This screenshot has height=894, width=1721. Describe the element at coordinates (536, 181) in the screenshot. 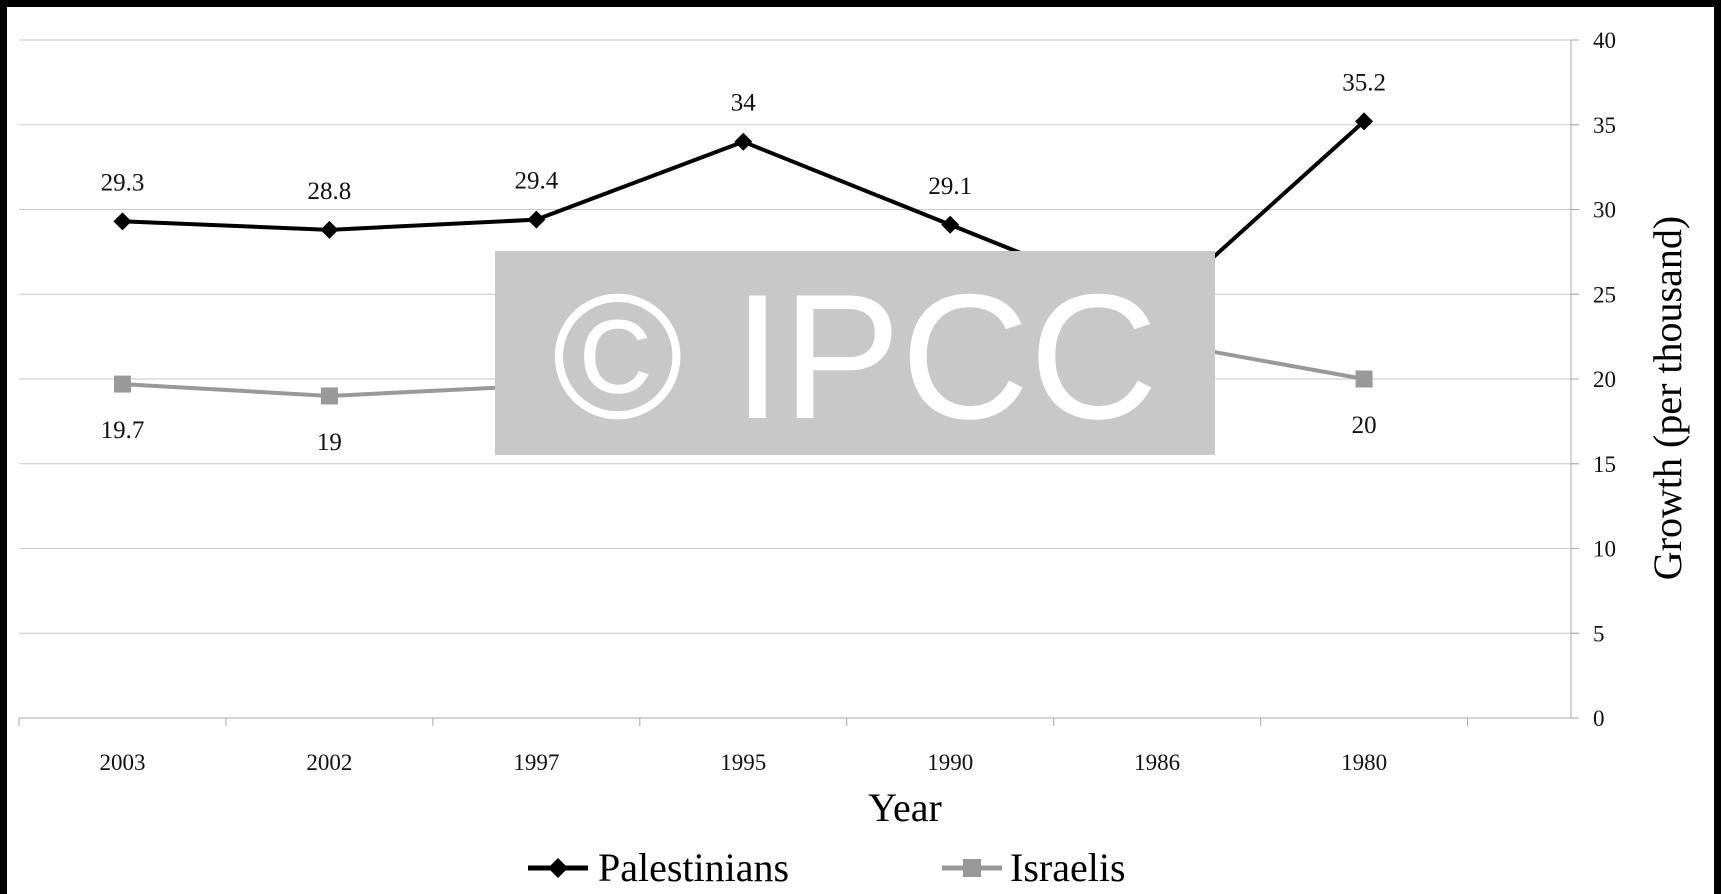

I see `palestinians-data-label: 29.4` at that location.